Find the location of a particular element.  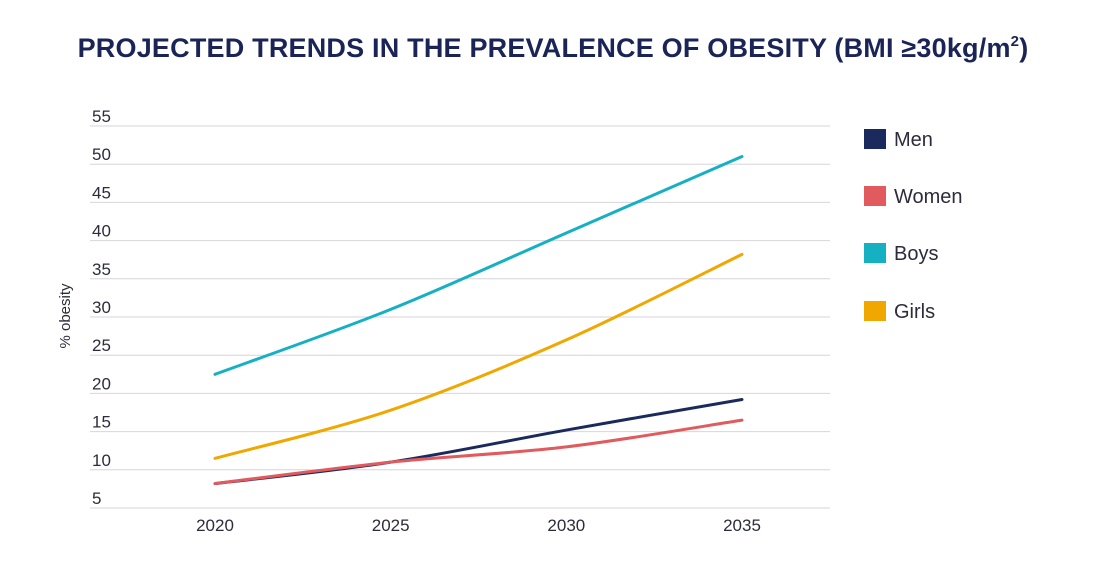

y-axis-ticks: 5 10 15 20 25 30 35 40 45 50 55 is located at coordinates (101, 307).